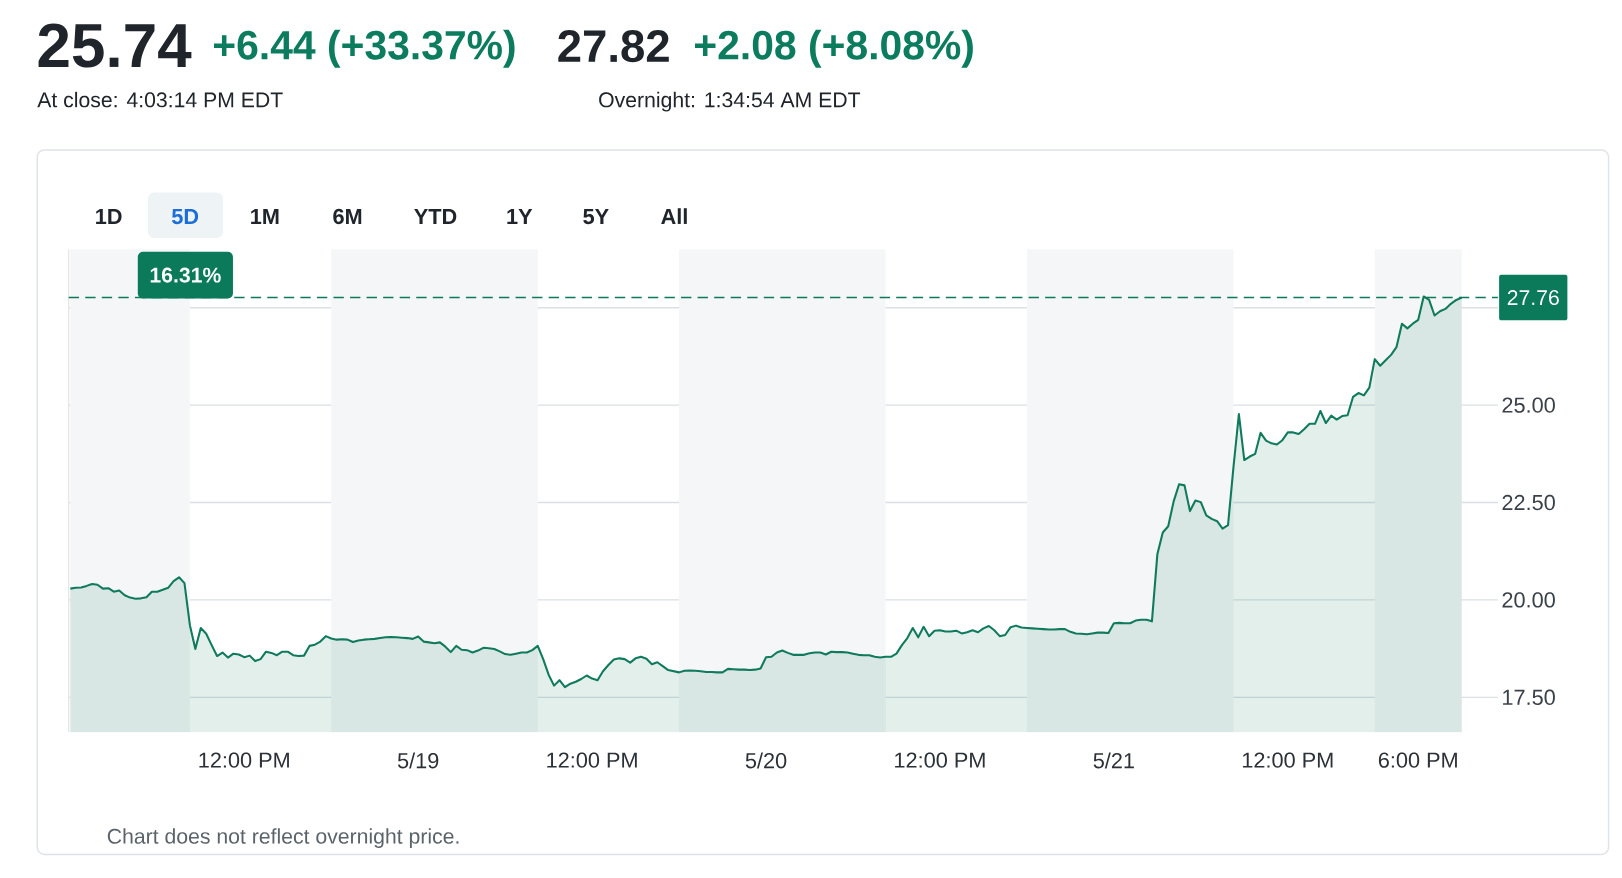  Describe the element at coordinates (364, 48) in the screenshot. I see `text: +6.44 (+33.37%)` at that location.